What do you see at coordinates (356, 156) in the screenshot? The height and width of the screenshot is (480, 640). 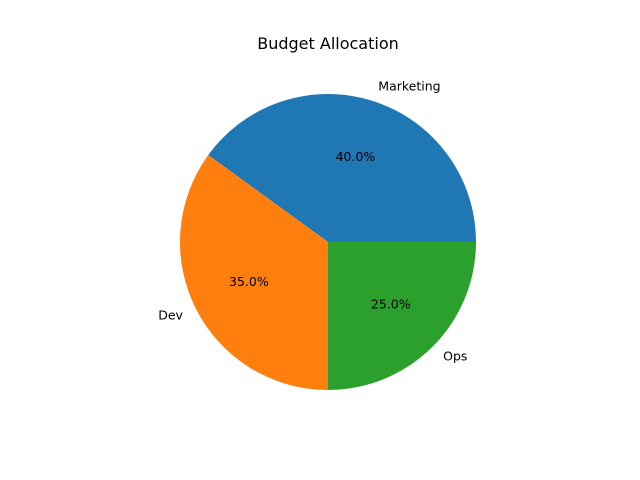 I see `slice-percent-marketing: 40.0%` at bounding box center [356, 156].